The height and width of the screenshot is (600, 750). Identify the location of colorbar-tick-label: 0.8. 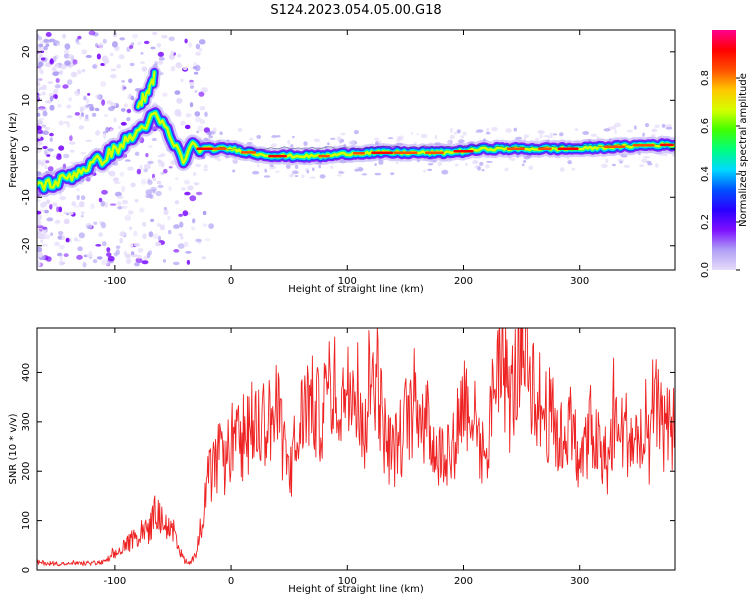
(705, 78).